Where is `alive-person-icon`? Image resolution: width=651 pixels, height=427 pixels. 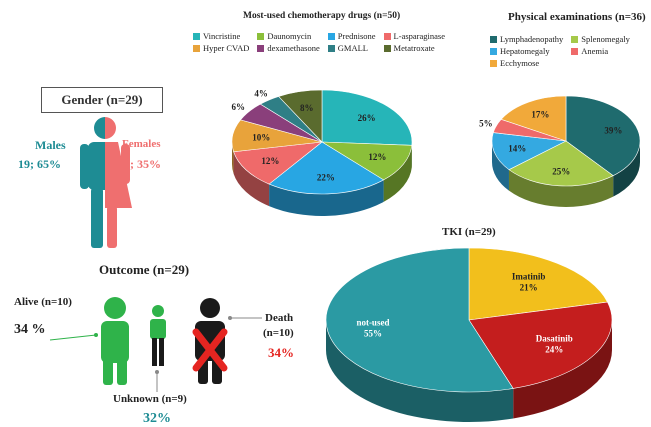
alive-person-icon is located at coordinates (115, 341).